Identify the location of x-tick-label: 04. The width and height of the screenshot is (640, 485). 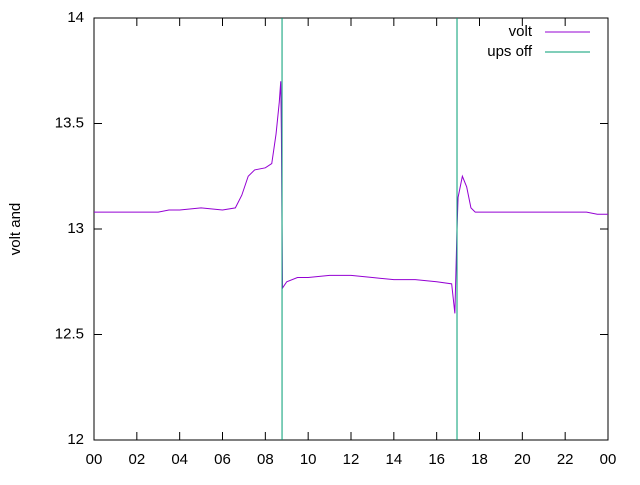
(179, 459).